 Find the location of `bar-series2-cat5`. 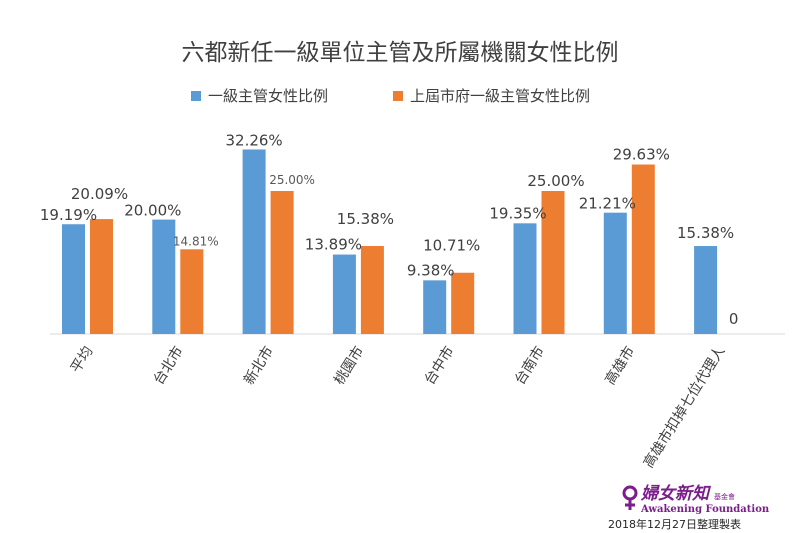

bar-series2-cat5 is located at coordinates (463, 303).